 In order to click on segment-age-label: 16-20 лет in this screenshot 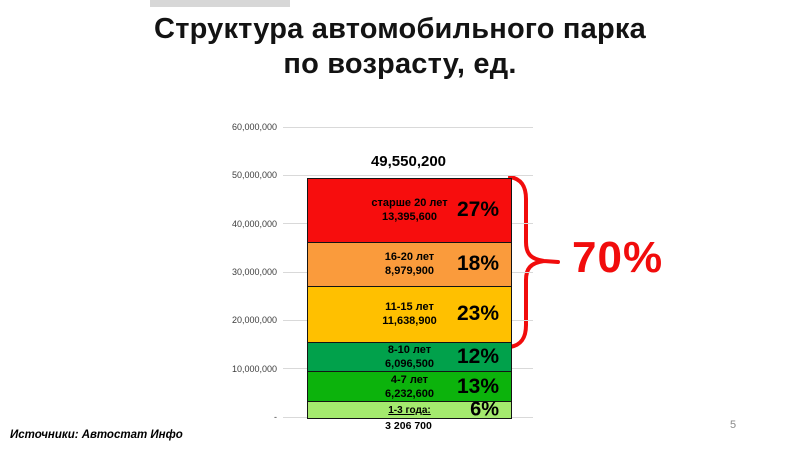, I will do `click(409, 257)`.